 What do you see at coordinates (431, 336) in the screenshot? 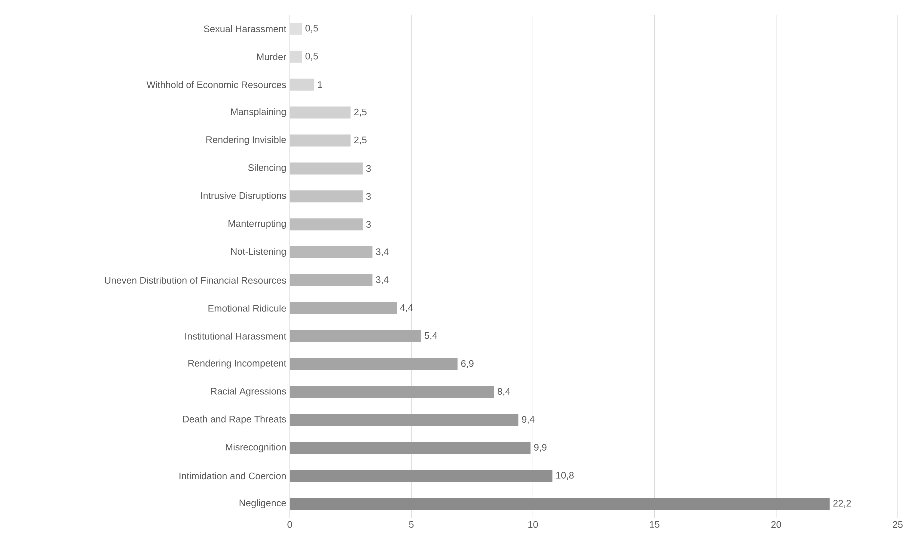
I see `data-label: 5,4` at bounding box center [431, 336].